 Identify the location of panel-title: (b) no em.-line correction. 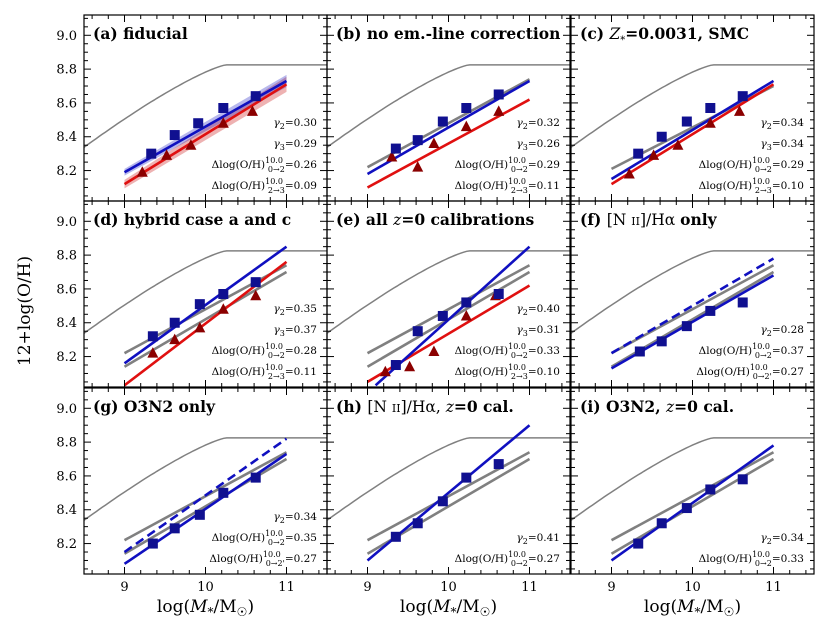
(448, 33).